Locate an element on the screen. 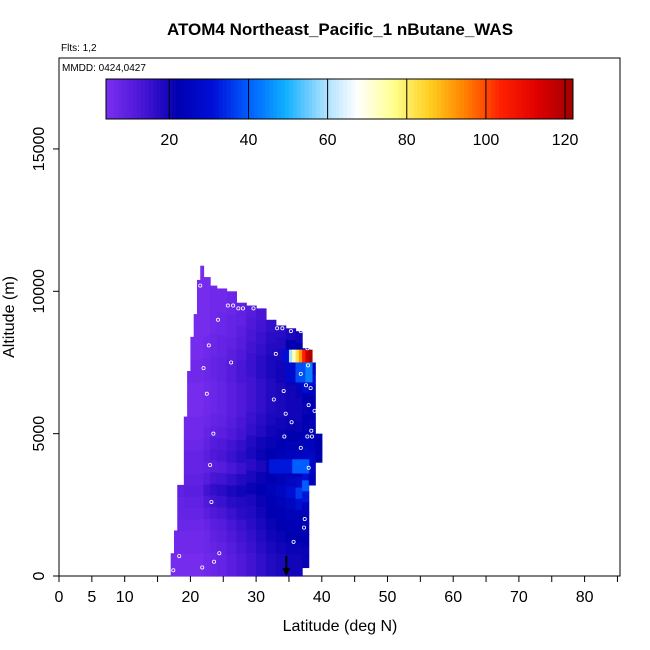 Image resolution: width=650 pixels, height=650 pixels. colorbar-frame is located at coordinates (339, 99).